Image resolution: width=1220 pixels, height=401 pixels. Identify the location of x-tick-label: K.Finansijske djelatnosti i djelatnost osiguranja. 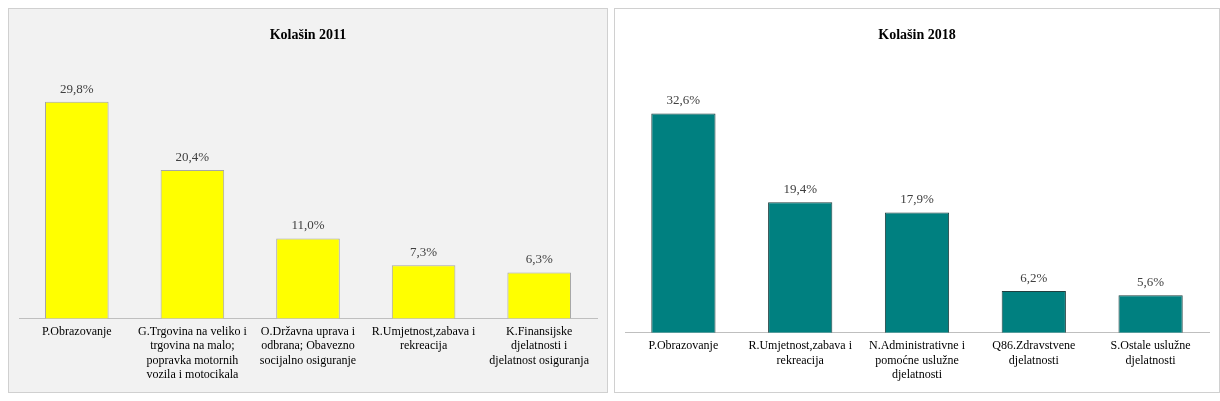
(539, 345).